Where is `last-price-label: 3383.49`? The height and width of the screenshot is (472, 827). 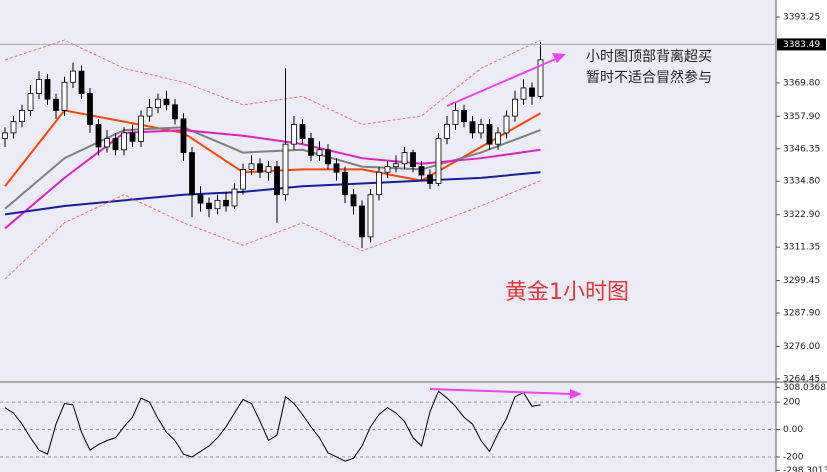
last-price-label: 3383.49 is located at coordinates (801, 45).